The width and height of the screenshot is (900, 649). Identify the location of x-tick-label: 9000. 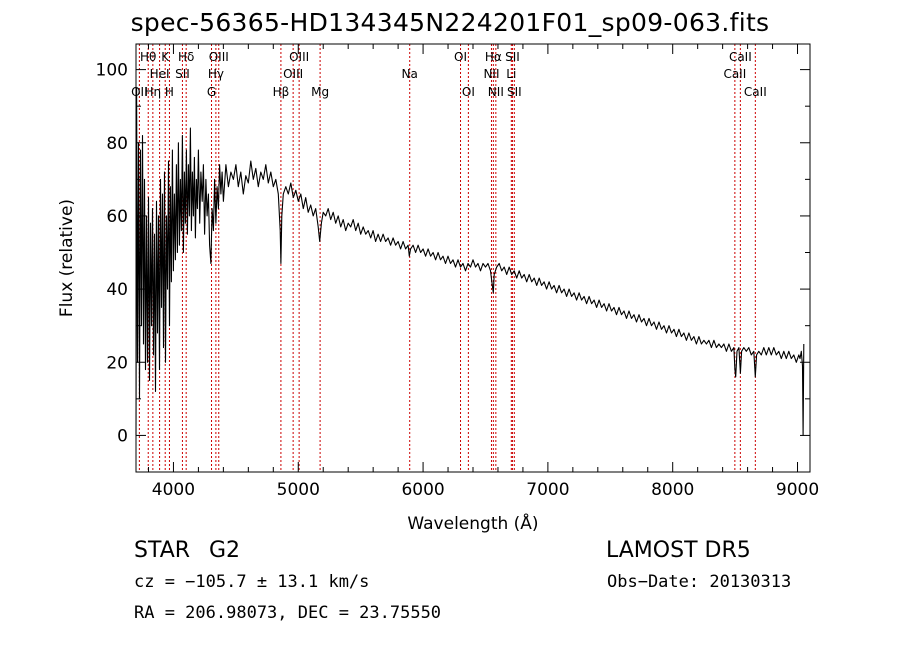
(797, 490).